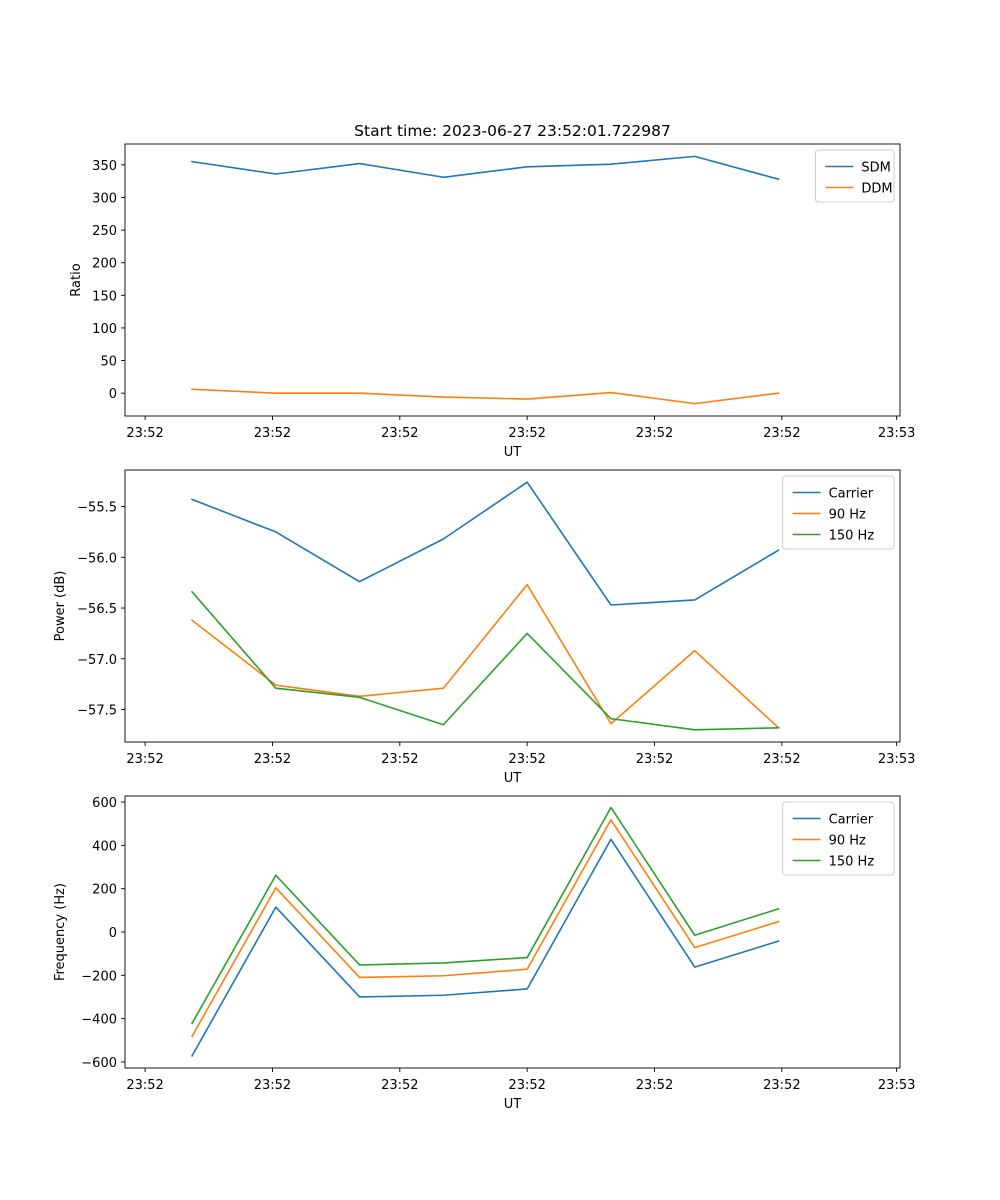 This screenshot has width=1000, height=1200. I want to click on y-tick-label: 250, so click(104, 231).